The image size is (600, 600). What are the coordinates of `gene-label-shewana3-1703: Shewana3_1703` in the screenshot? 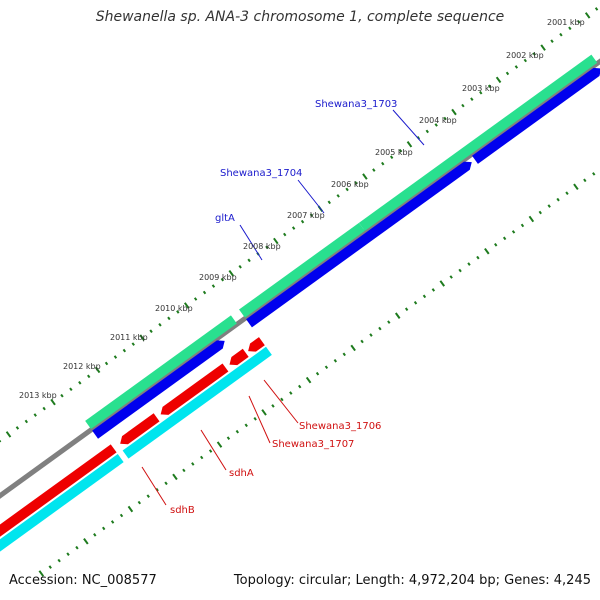 It's located at (356, 104).